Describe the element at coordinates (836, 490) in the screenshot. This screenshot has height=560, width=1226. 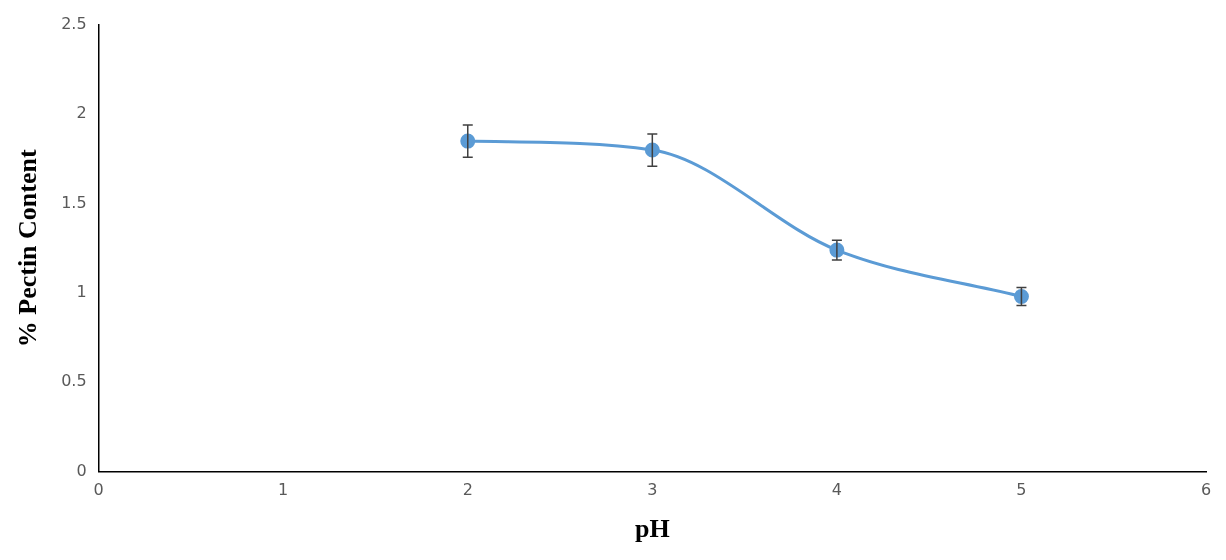
I see `x-tick-label: 4` at that location.